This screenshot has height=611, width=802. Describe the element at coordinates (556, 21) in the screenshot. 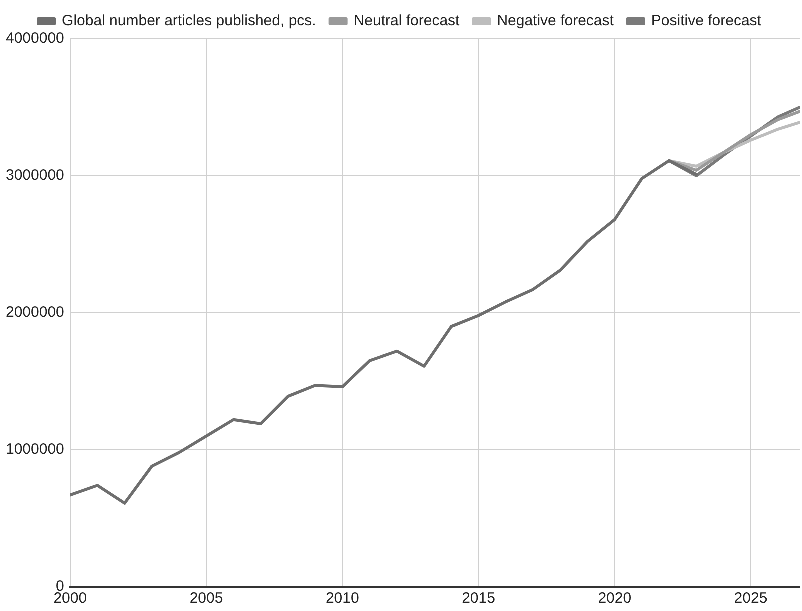

I see `legend-label: Negative forecast` at that location.